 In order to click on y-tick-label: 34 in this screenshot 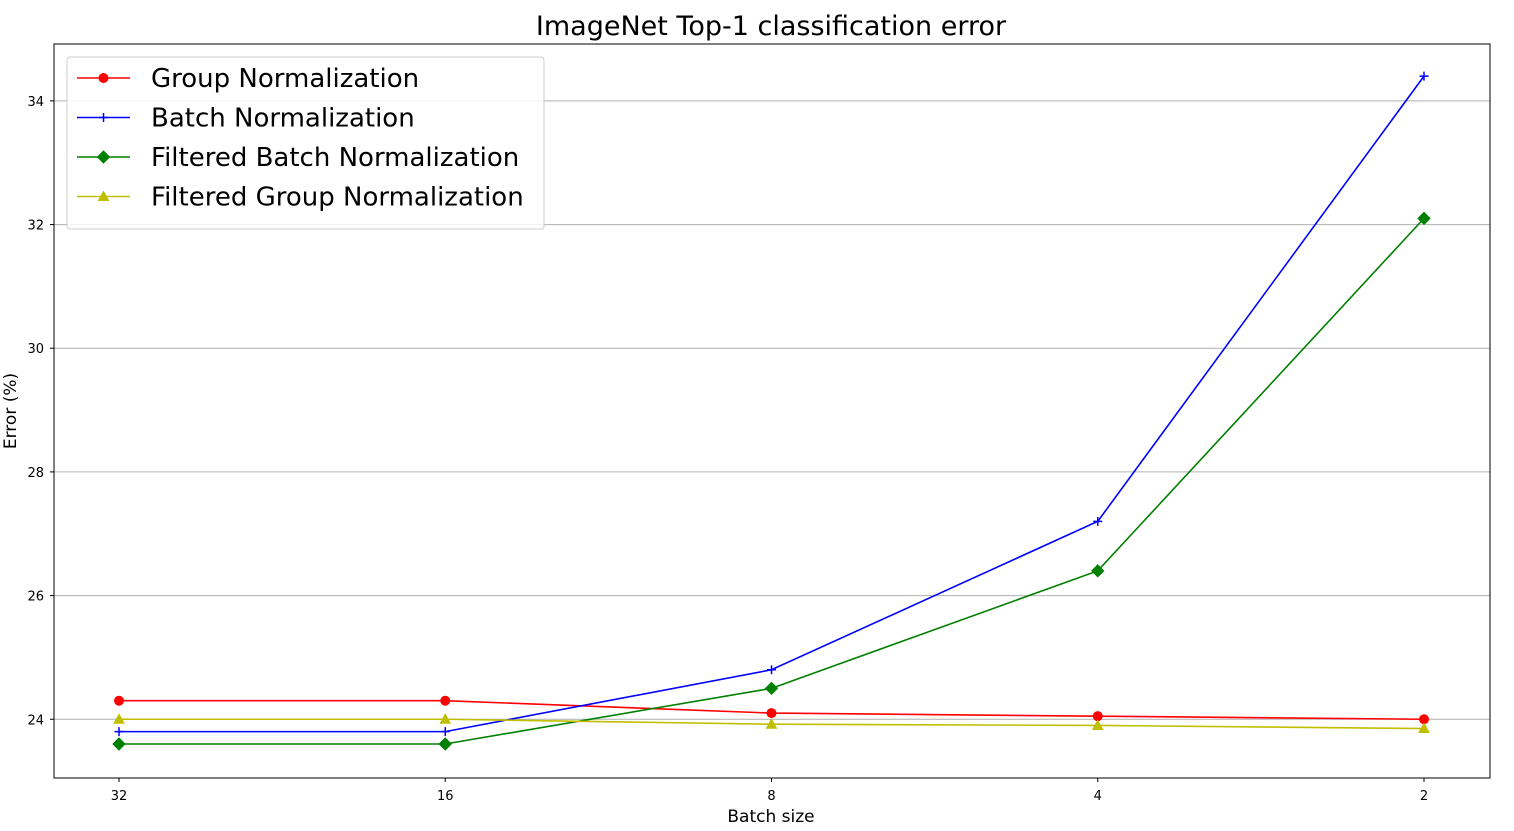, I will do `click(35, 102)`.